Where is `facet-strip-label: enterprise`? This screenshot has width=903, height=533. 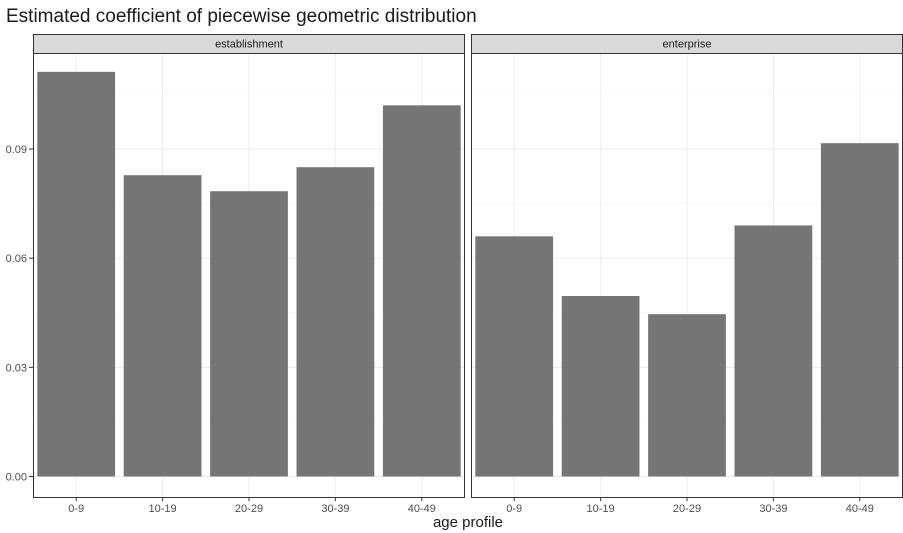
facet-strip-label: enterprise is located at coordinates (687, 45).